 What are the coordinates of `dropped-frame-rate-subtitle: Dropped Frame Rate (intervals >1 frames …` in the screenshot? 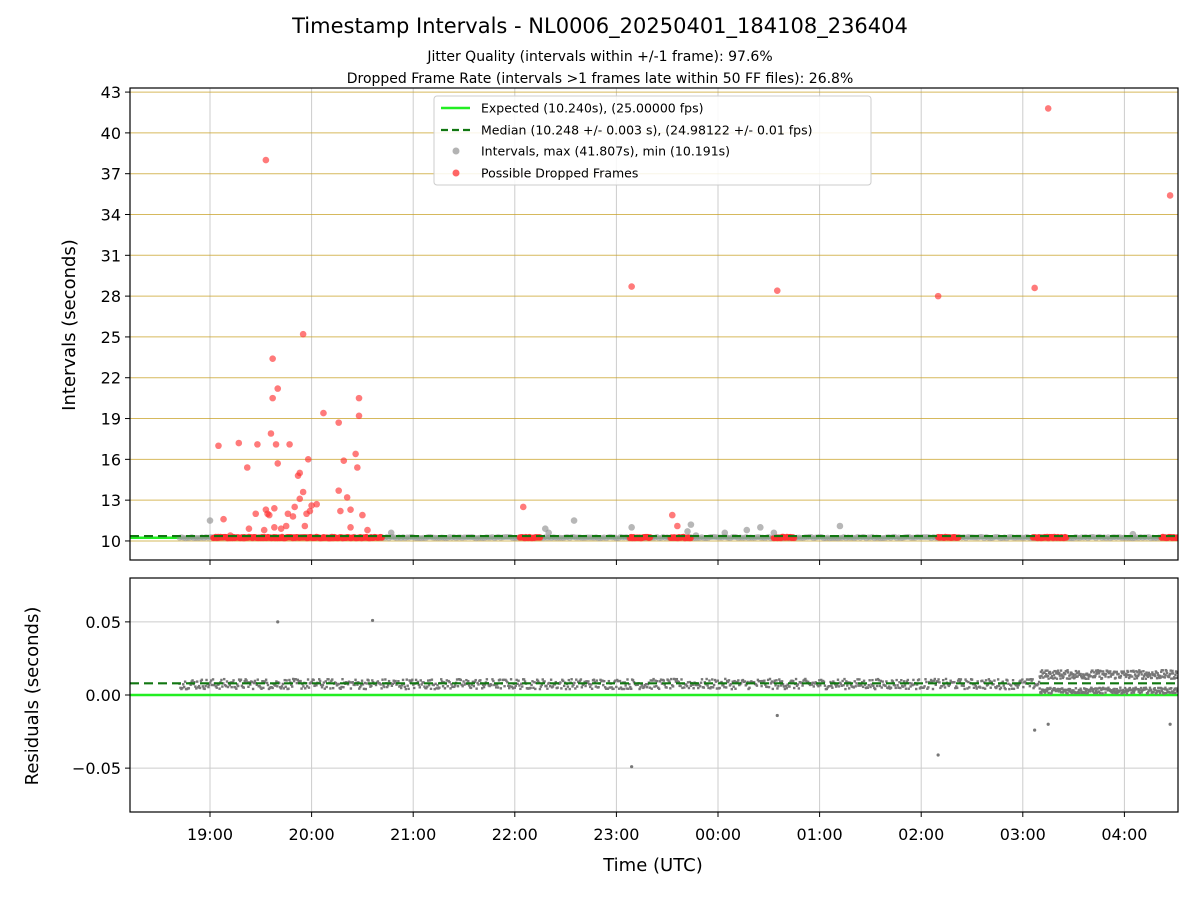 It's located at (600, 79).